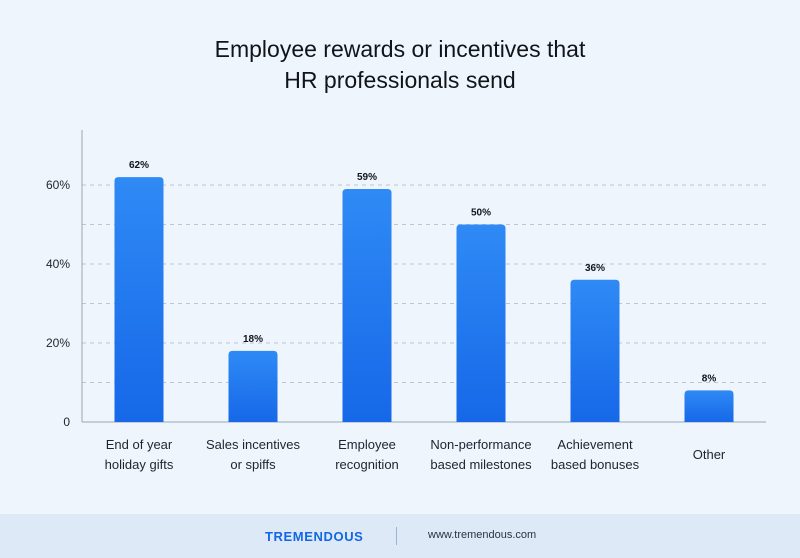 The width and height of the screenshot is (800, 558). I want to click on category-label: holiday gifts, so click(139, 464).